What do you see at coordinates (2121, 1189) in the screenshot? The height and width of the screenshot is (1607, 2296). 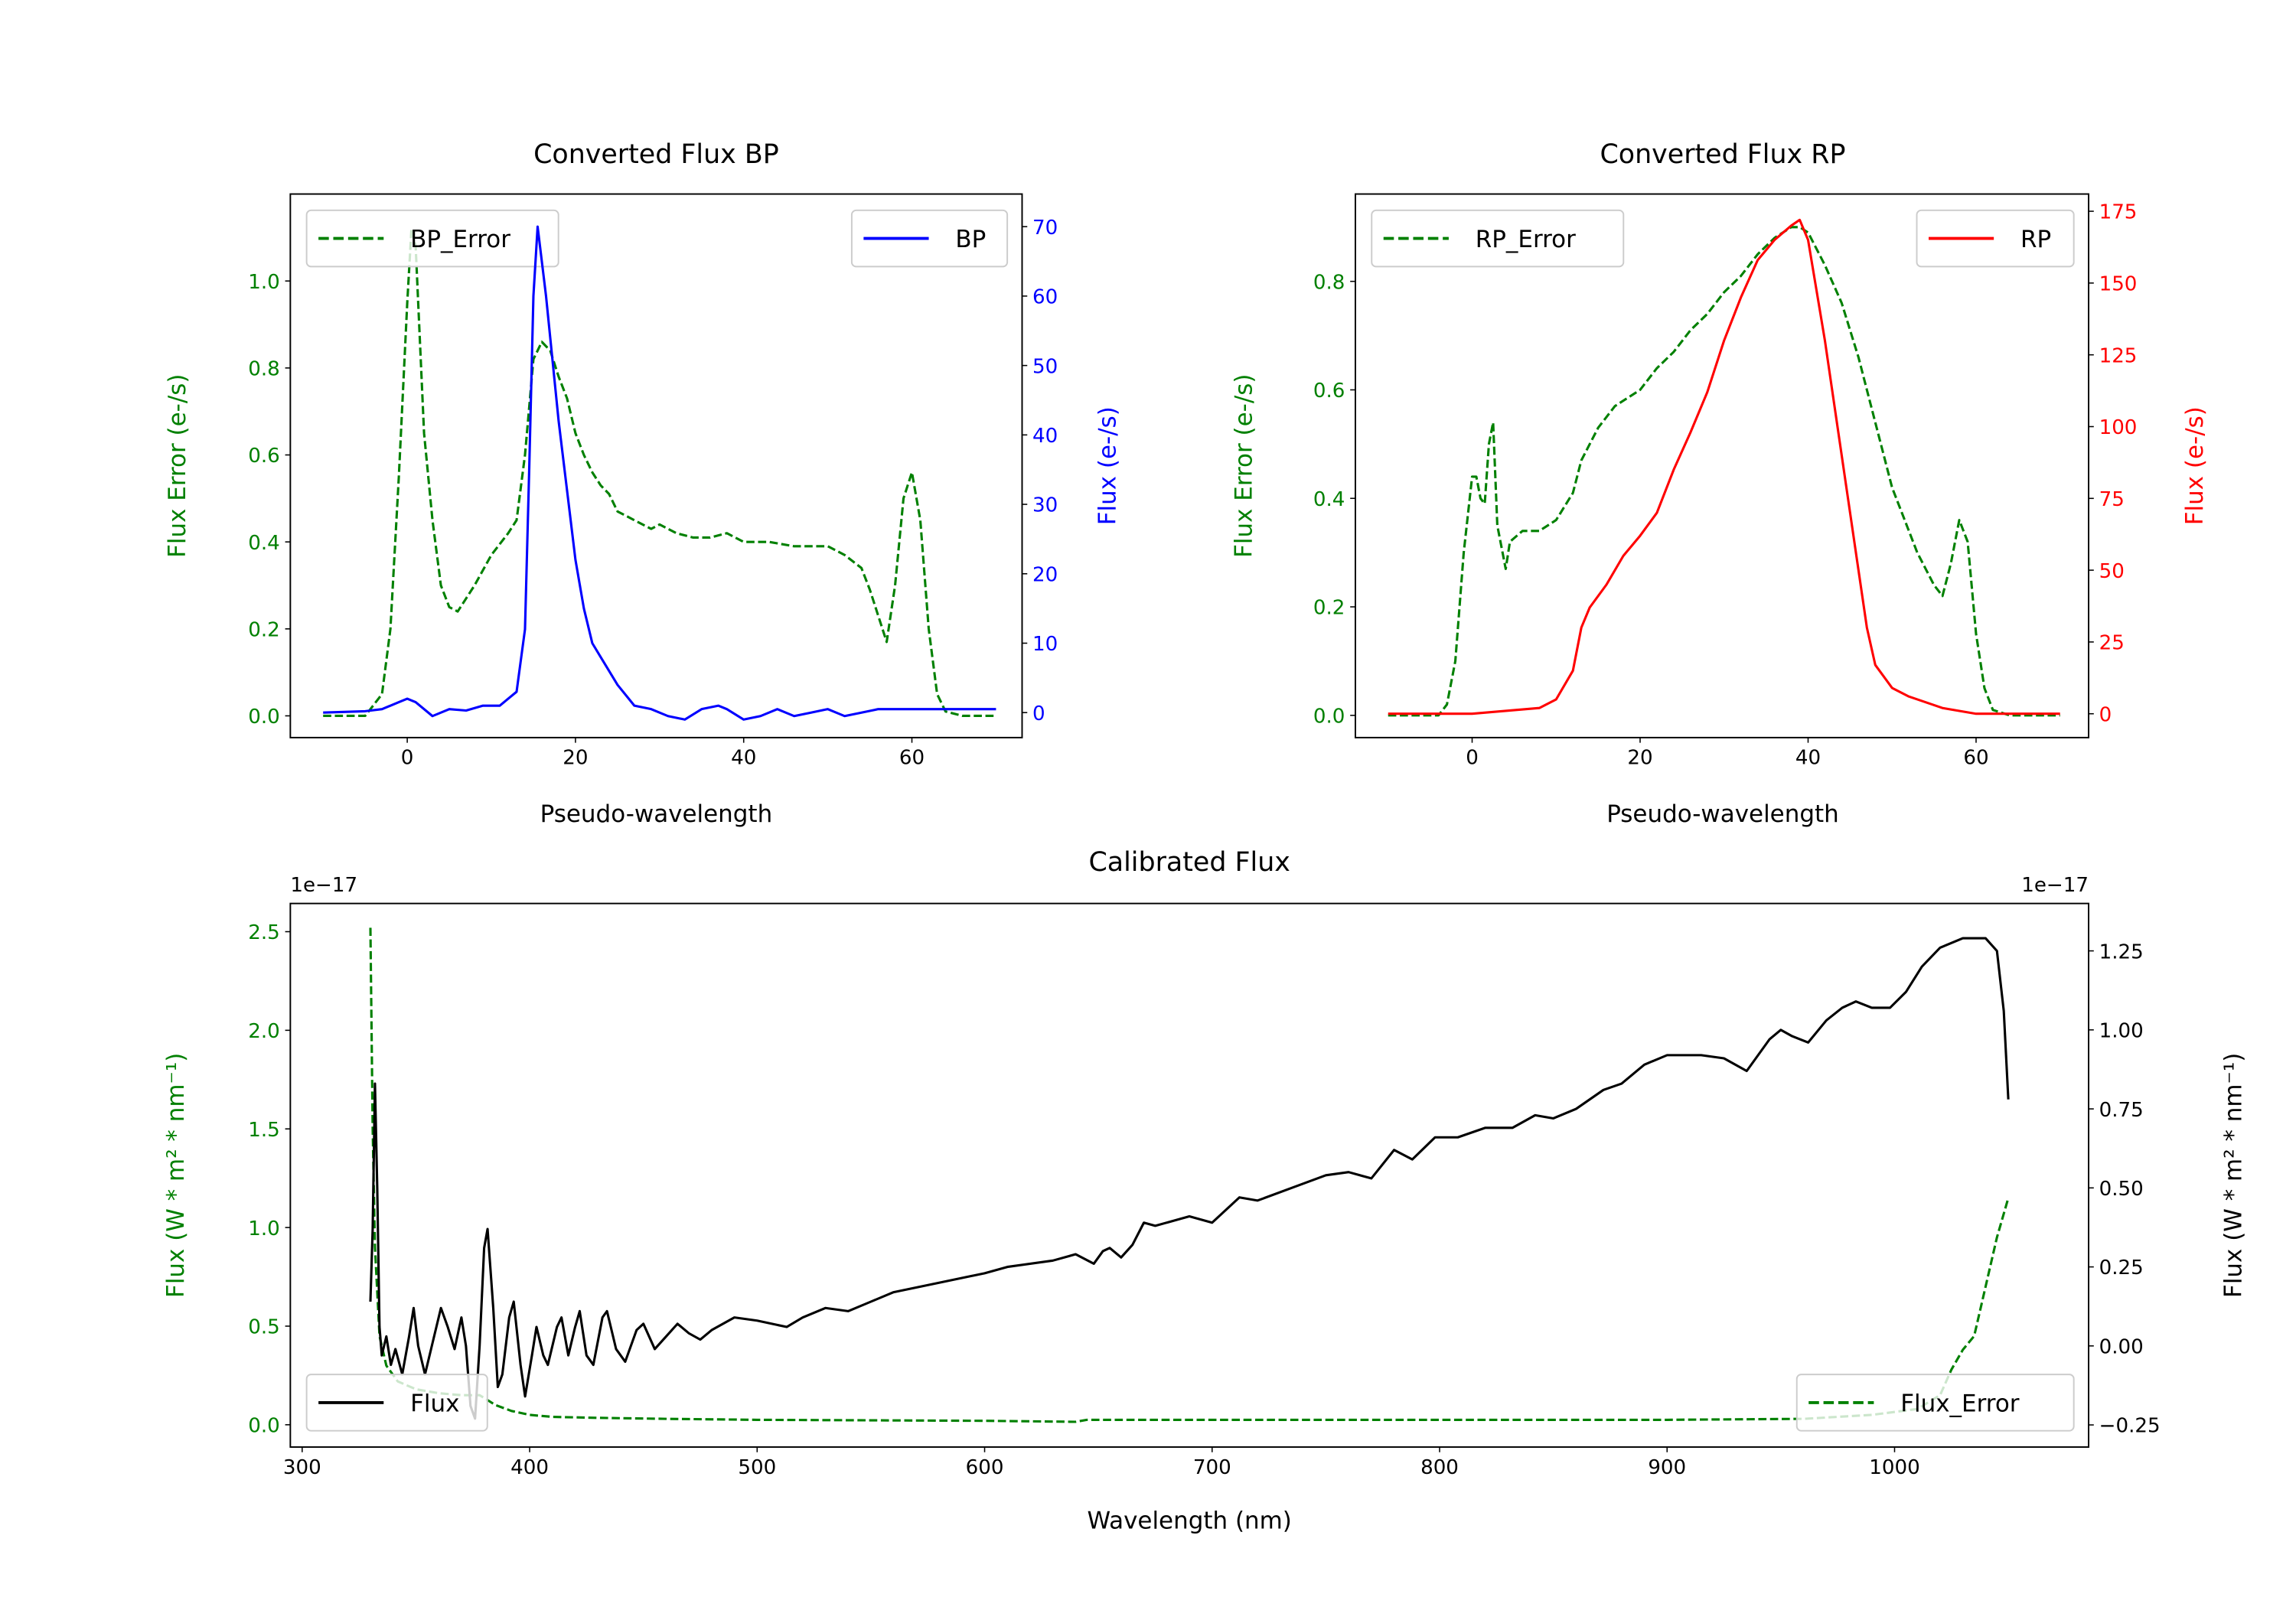 I see `y-right-tick-label: 0.50` at bounding box center [2121, 1189].